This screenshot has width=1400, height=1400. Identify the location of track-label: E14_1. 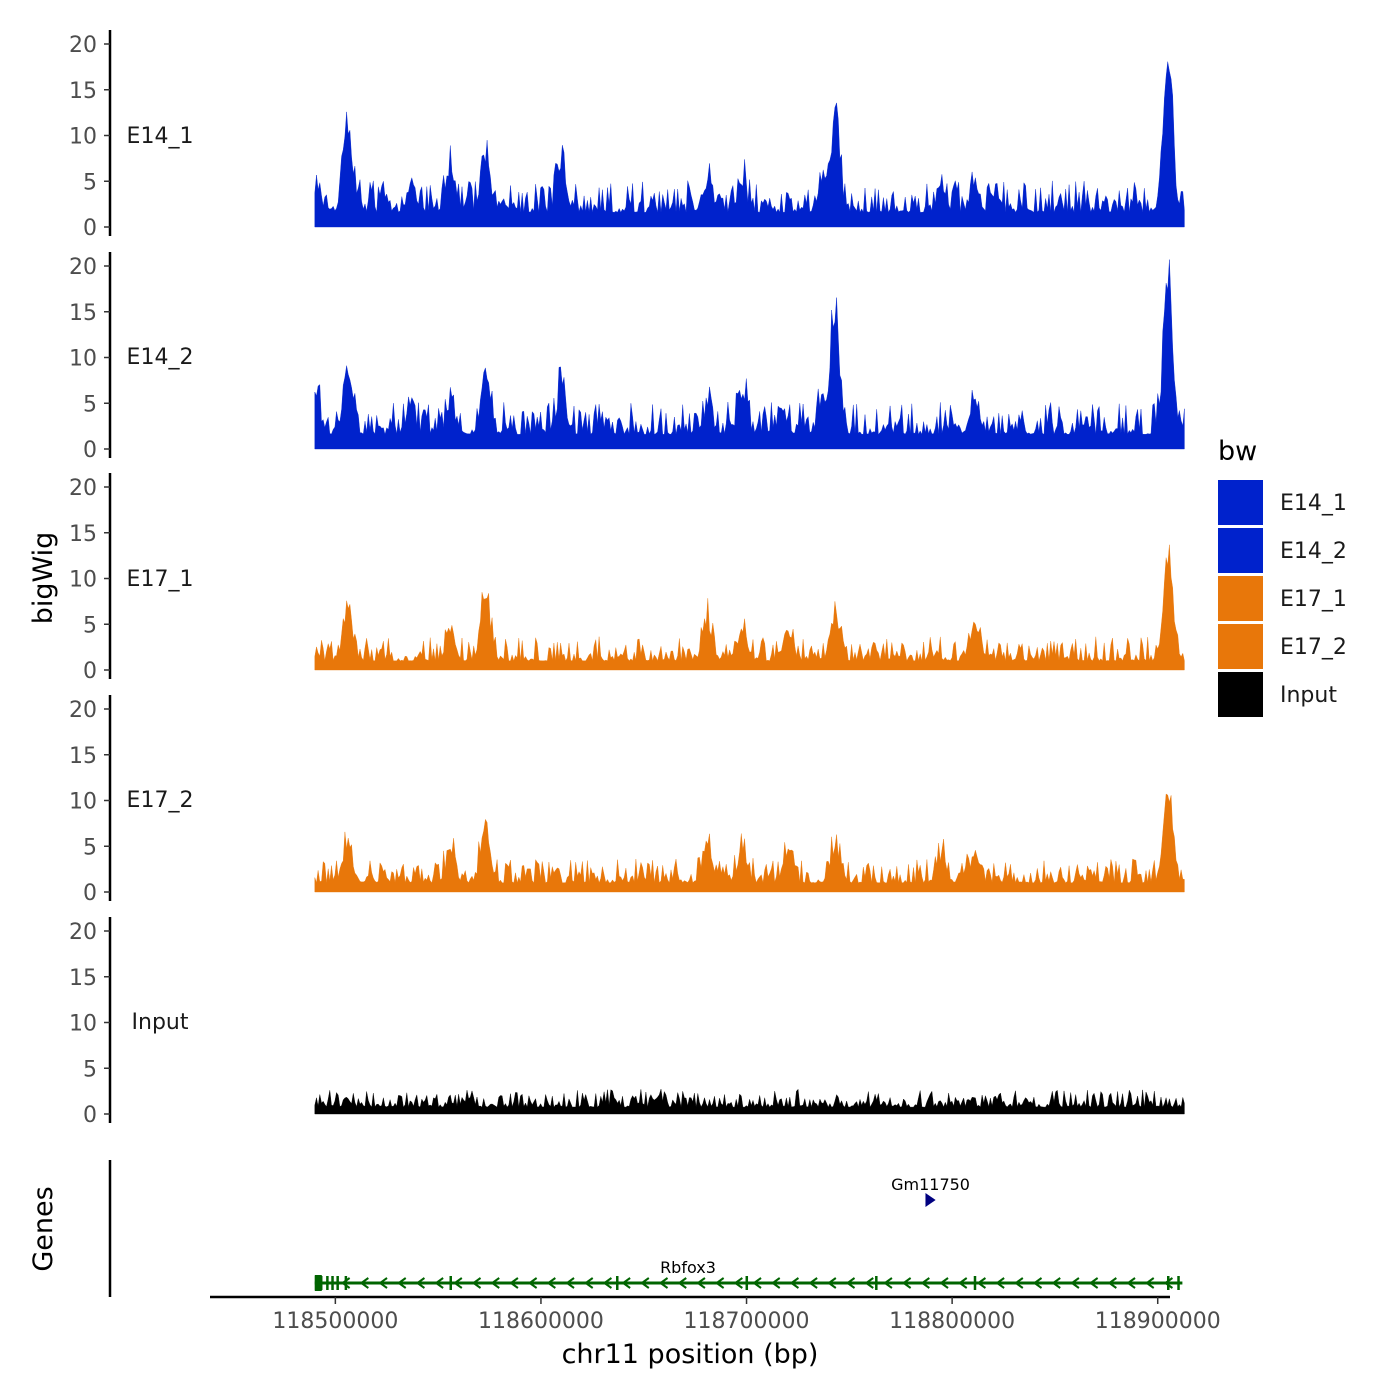
(160, 136).